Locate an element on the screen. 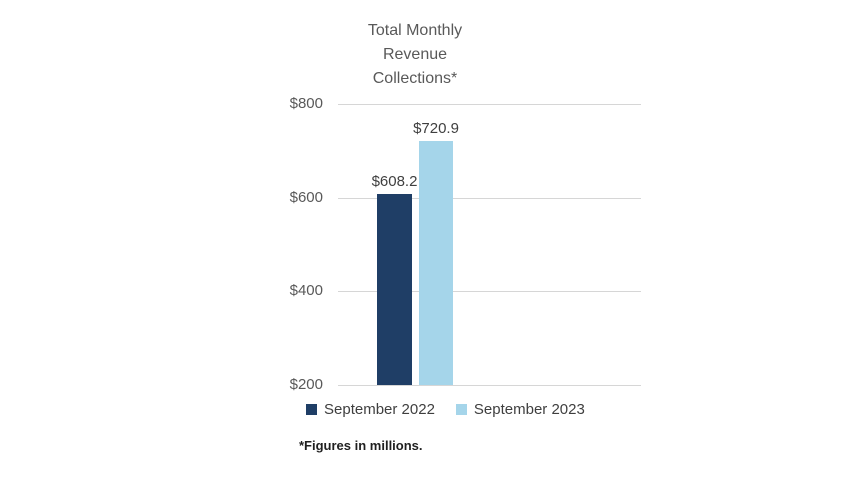 This screenshot has height=478, width=850. y-axis-tick-200: $200 is located at coordinates (306, 384).